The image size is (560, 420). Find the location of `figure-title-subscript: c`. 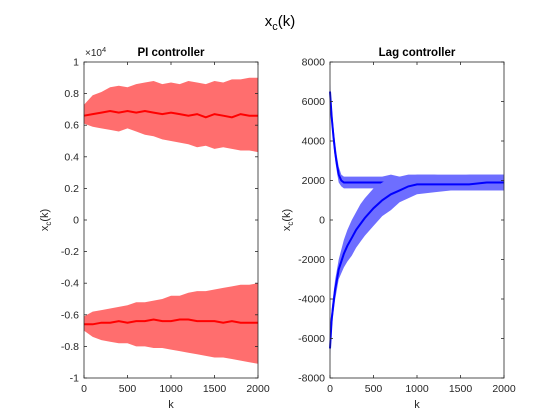

figure-title-subscript: c is located at coordinates (275, 27).